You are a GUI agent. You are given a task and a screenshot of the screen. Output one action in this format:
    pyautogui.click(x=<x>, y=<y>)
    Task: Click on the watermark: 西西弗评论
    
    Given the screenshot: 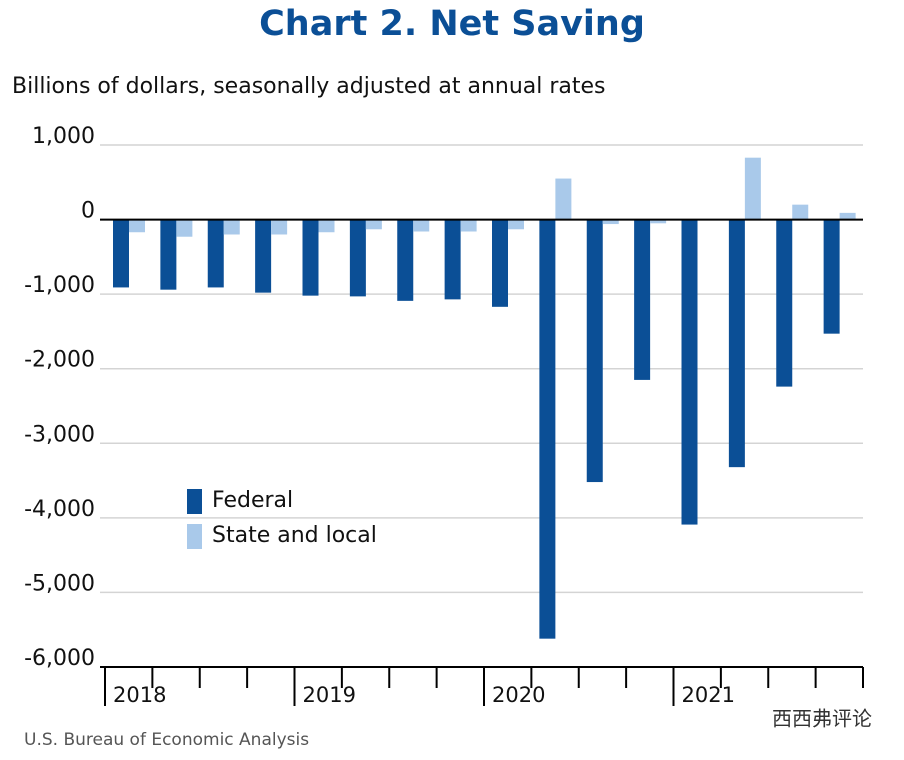 What is the action you would take?
    pyautogui.click(x=822, y=719)
    